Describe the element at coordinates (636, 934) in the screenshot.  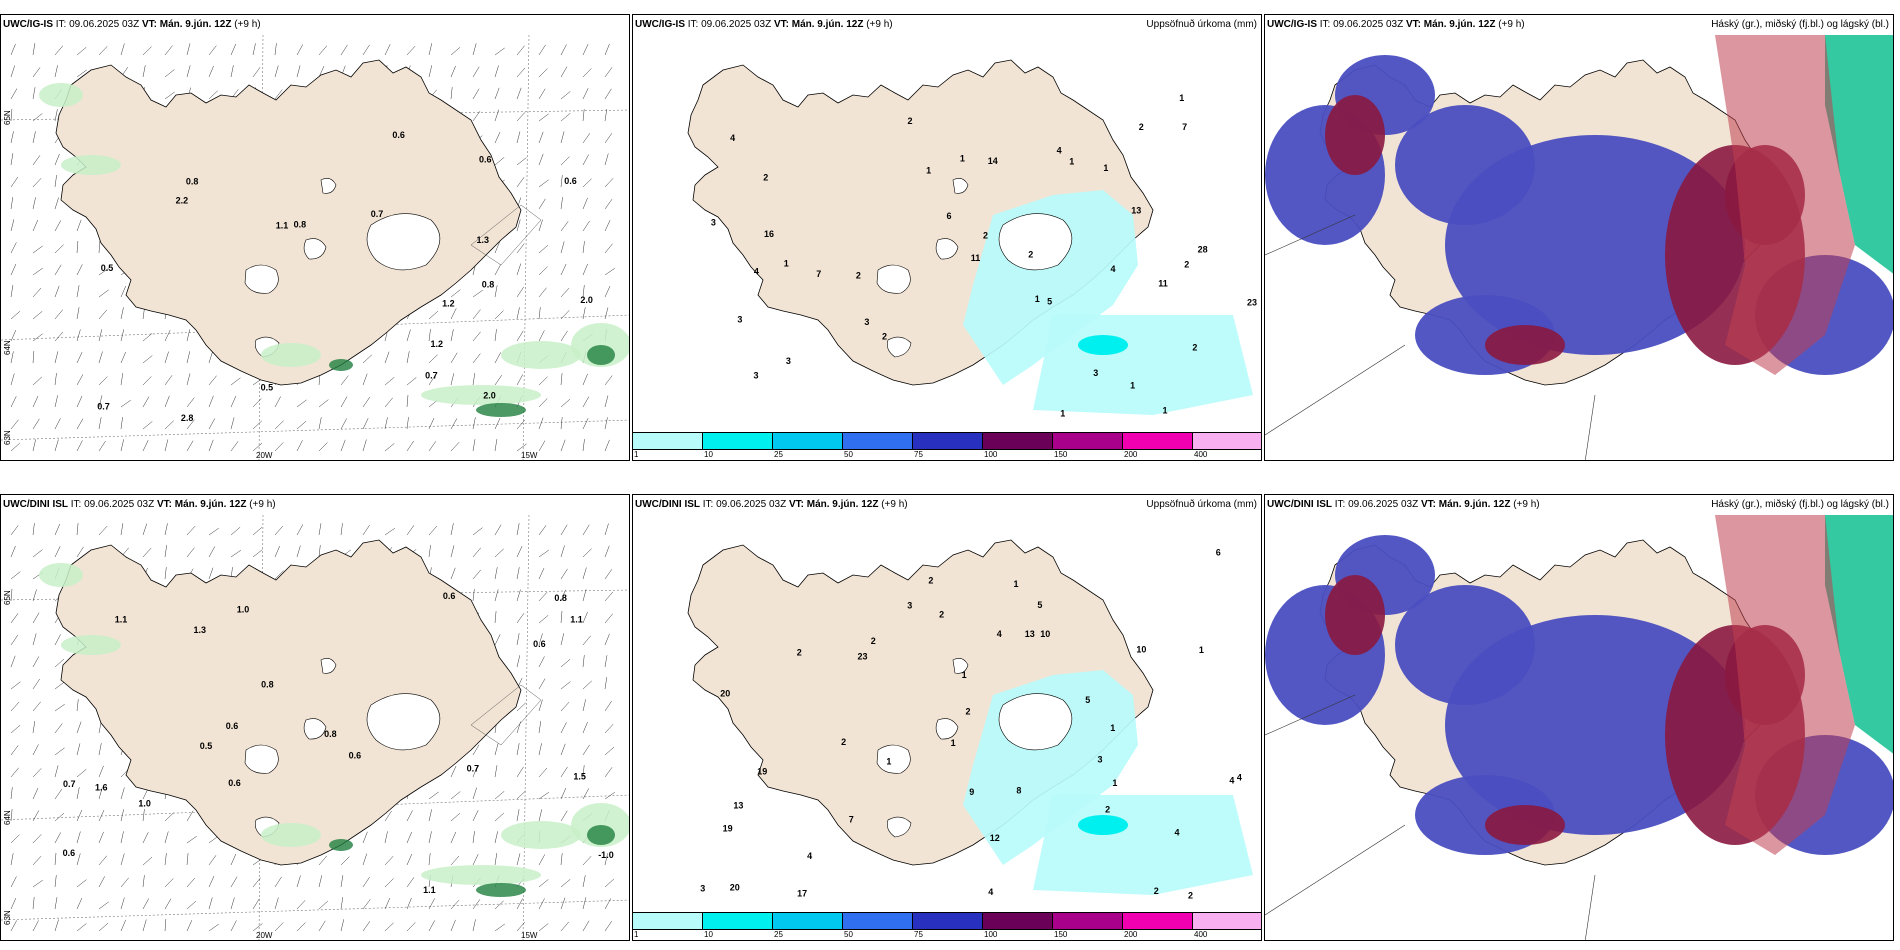
I see `legend-label: 1` at that location.